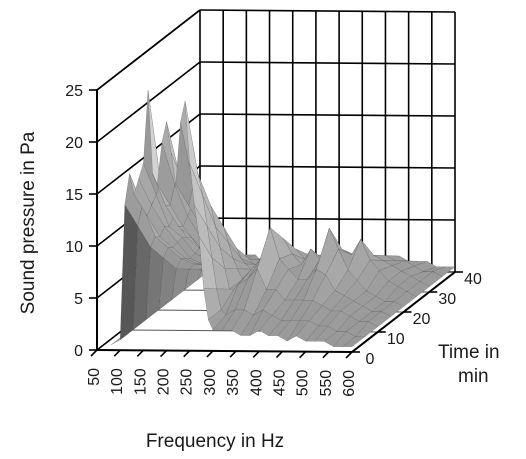 Image resolution: width=526 pixels, height=459 pixels. What do you see at coordinates (370, 359) in the screenshot?
I see `z-tick-label: 0` at bounding box center [370, 359].